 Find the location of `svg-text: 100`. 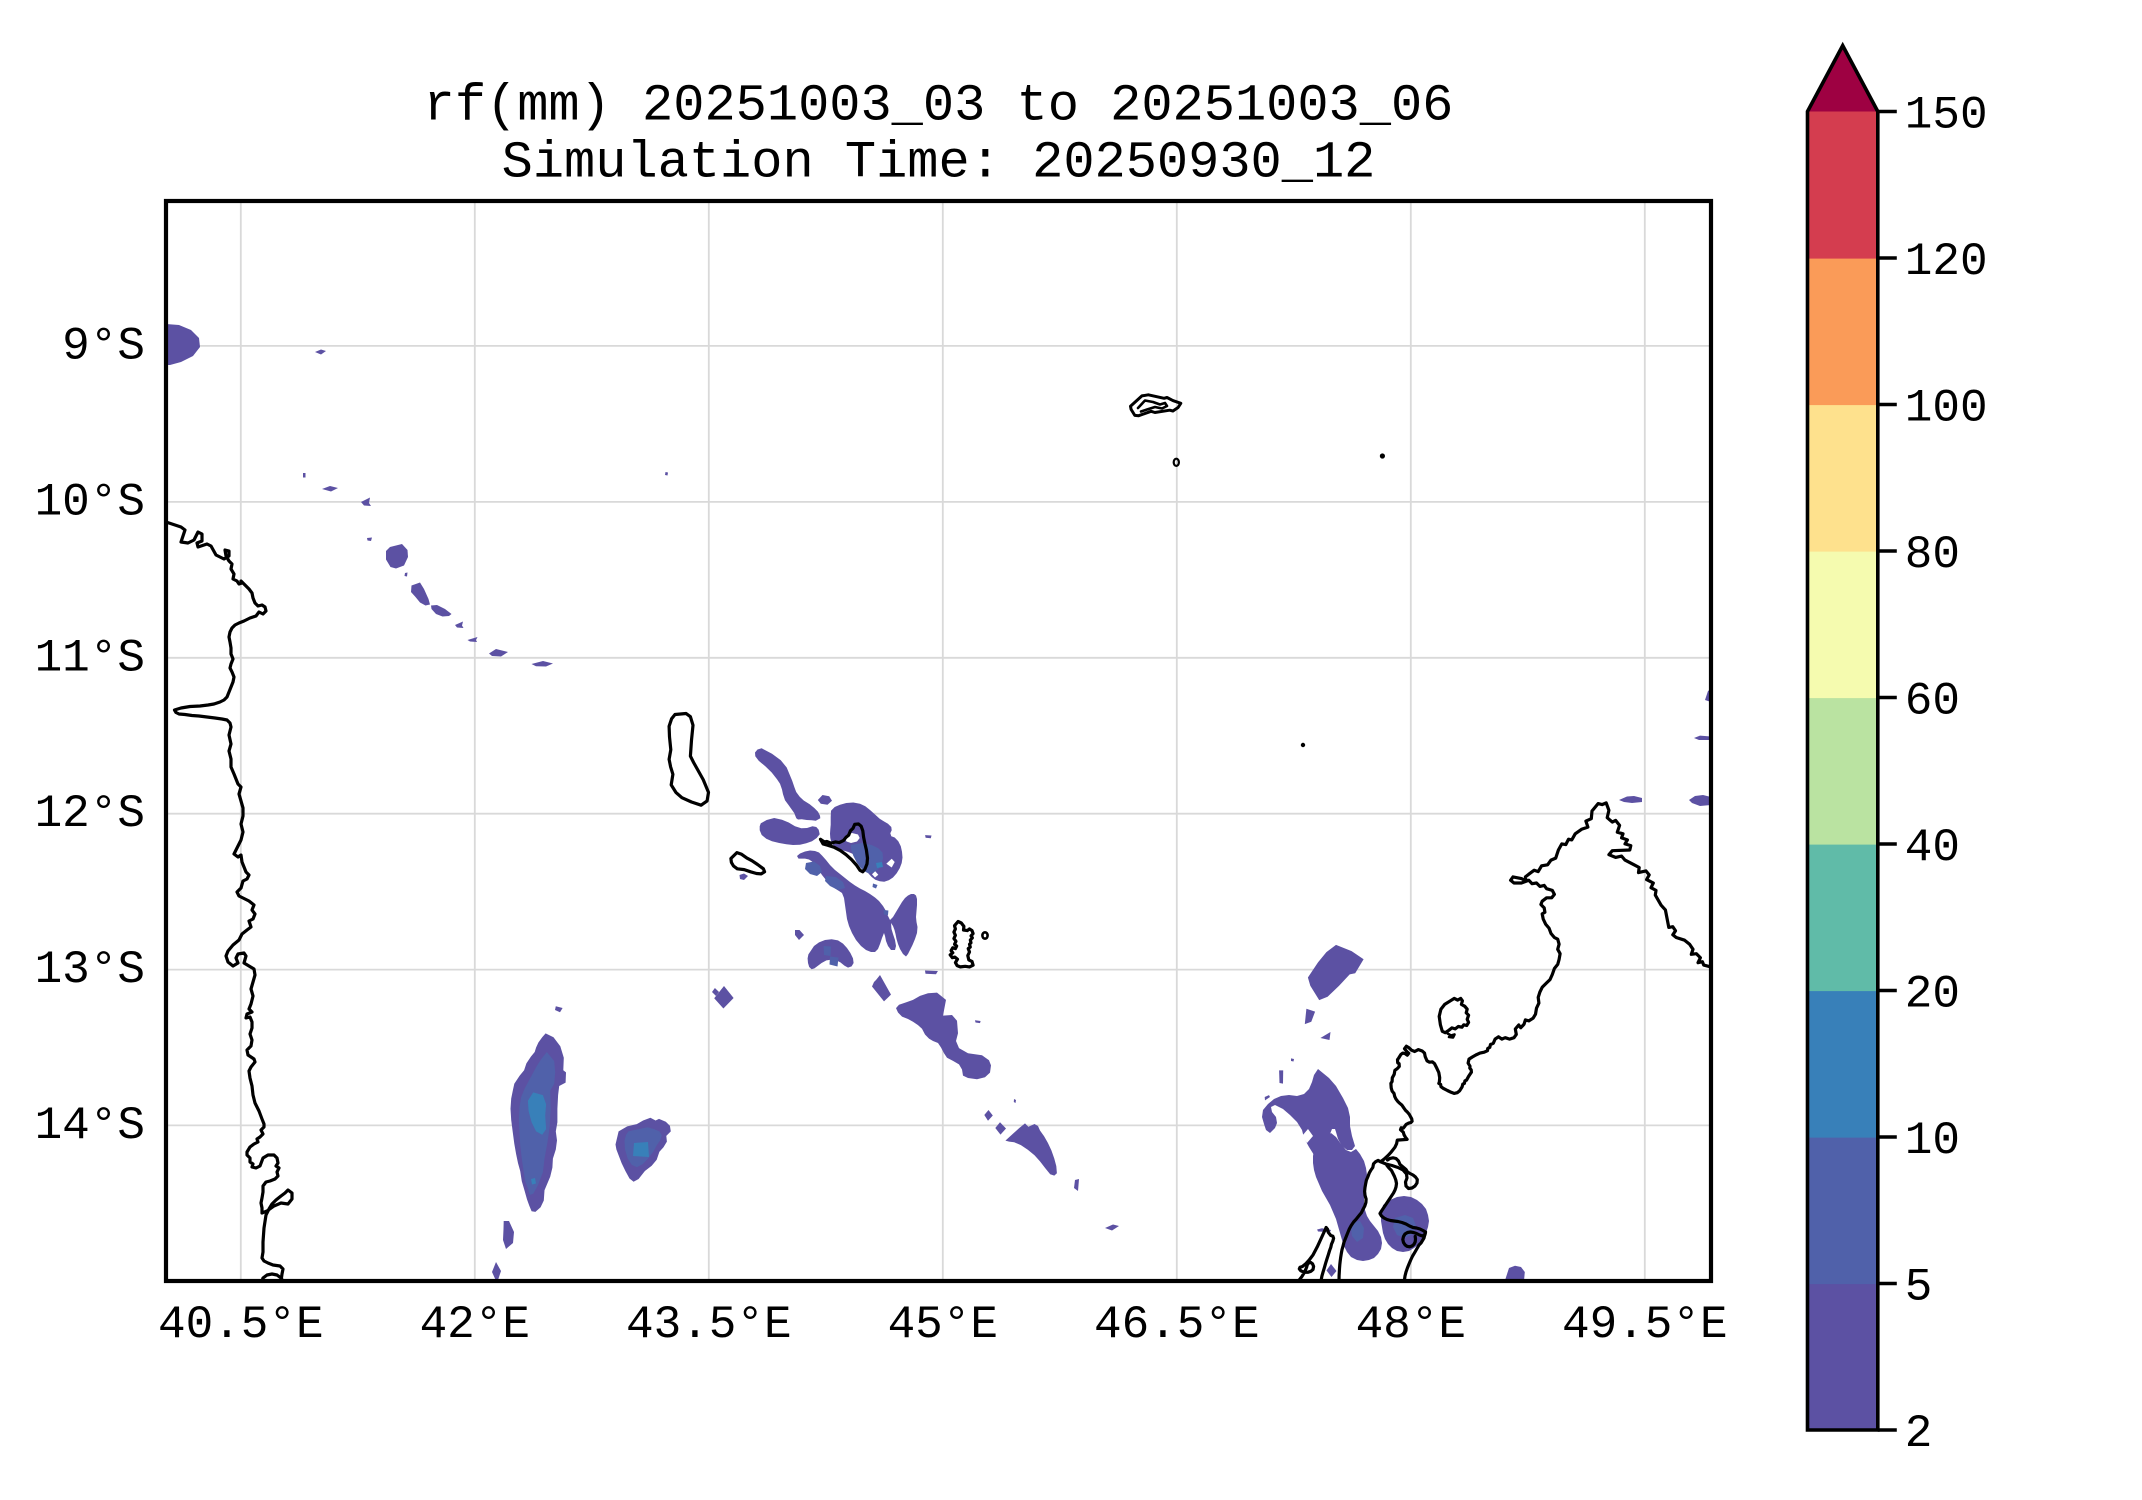

svg-text: 100 is located at coordinates (1946, 408).